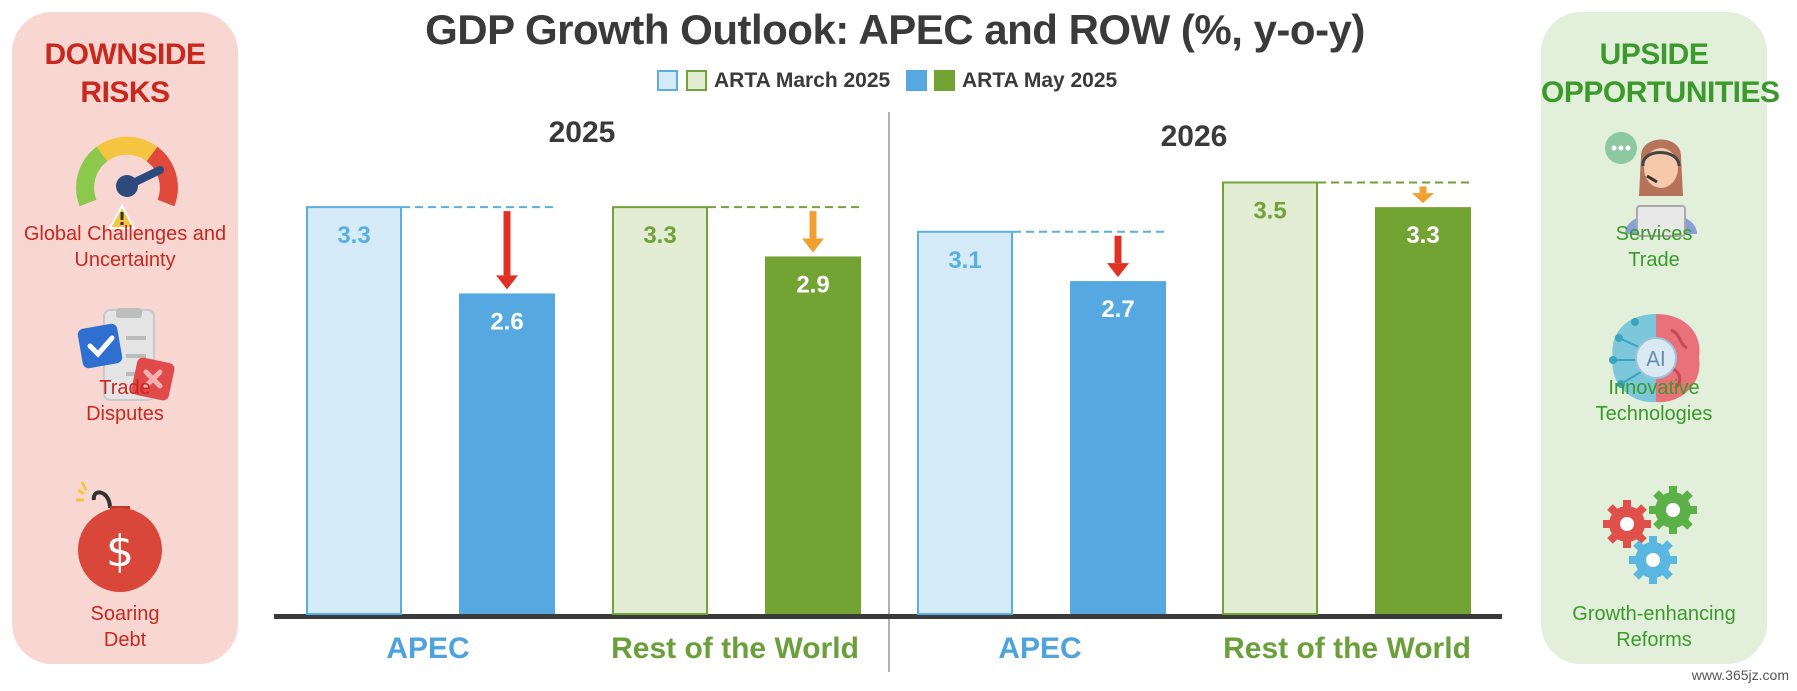 The height and width of the screenshot is (691, 1797). What do you see at coordinates (127, 182) in the screenshot?
I see `gauge-icon` at bounding box center [127, 182].